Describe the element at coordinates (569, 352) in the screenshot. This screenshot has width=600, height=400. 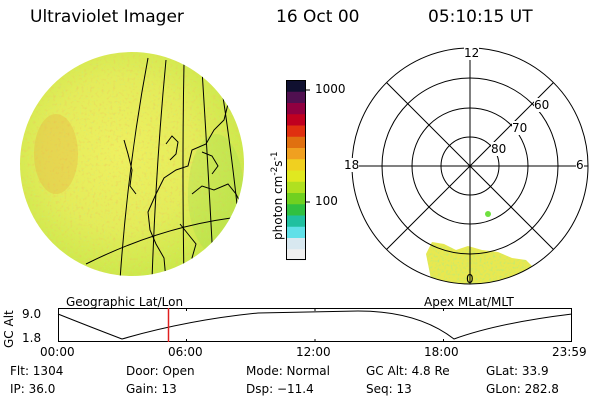
I see `time-tick-2359: 23:59` at that location.